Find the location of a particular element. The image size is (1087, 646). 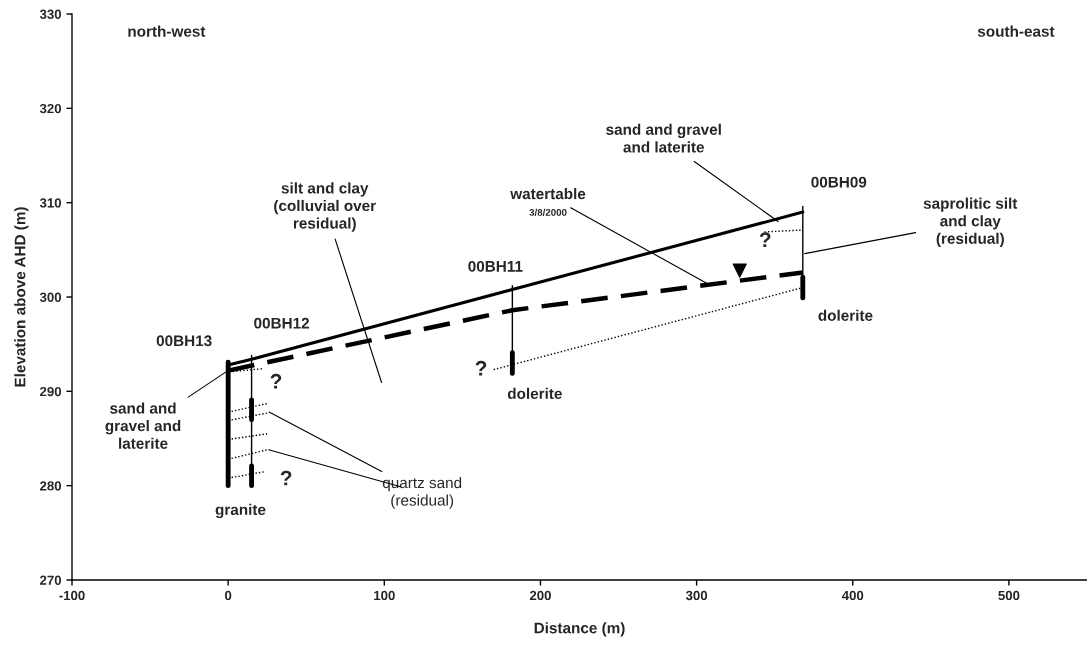

annotation: quartz sand (residual) is located at coordinates (422, 492).